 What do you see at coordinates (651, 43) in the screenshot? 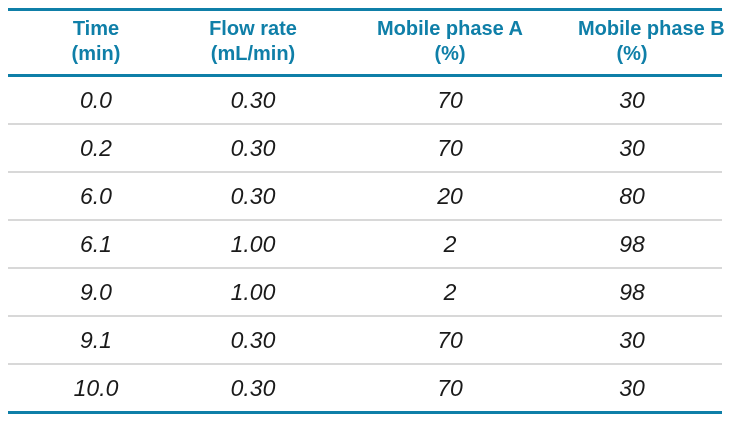
I see `column-header-mobile-phase-b: Mobile phase B (%)` at bounding box center [651, 43].